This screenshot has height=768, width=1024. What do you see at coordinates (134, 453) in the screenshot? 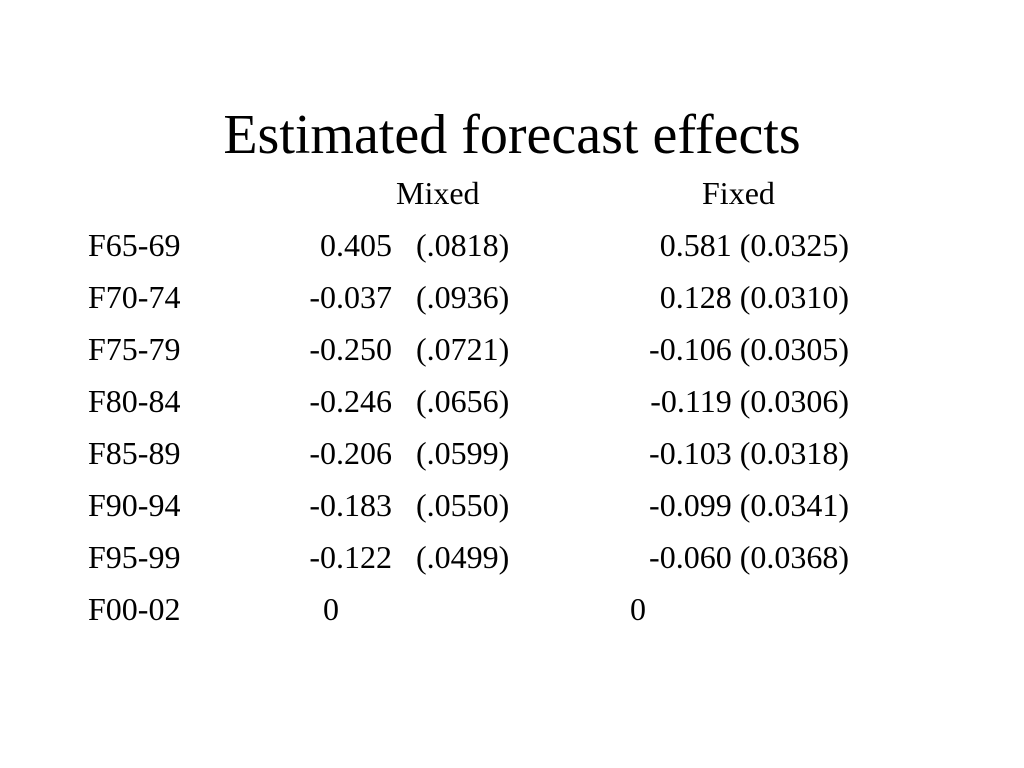
I see `row-label: F85-89` at bounding box center [134, 453].